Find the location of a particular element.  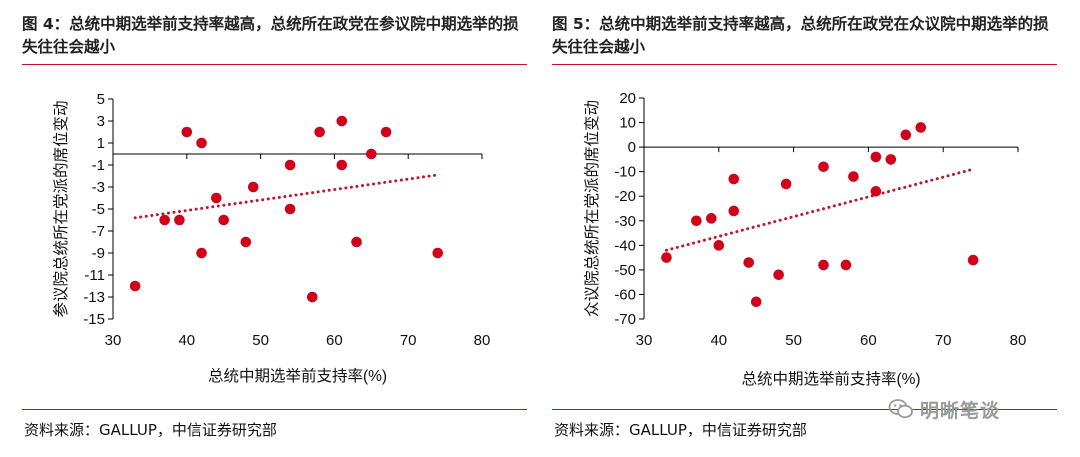

y-tick-label: -10 is located at coordinates (625, 172).